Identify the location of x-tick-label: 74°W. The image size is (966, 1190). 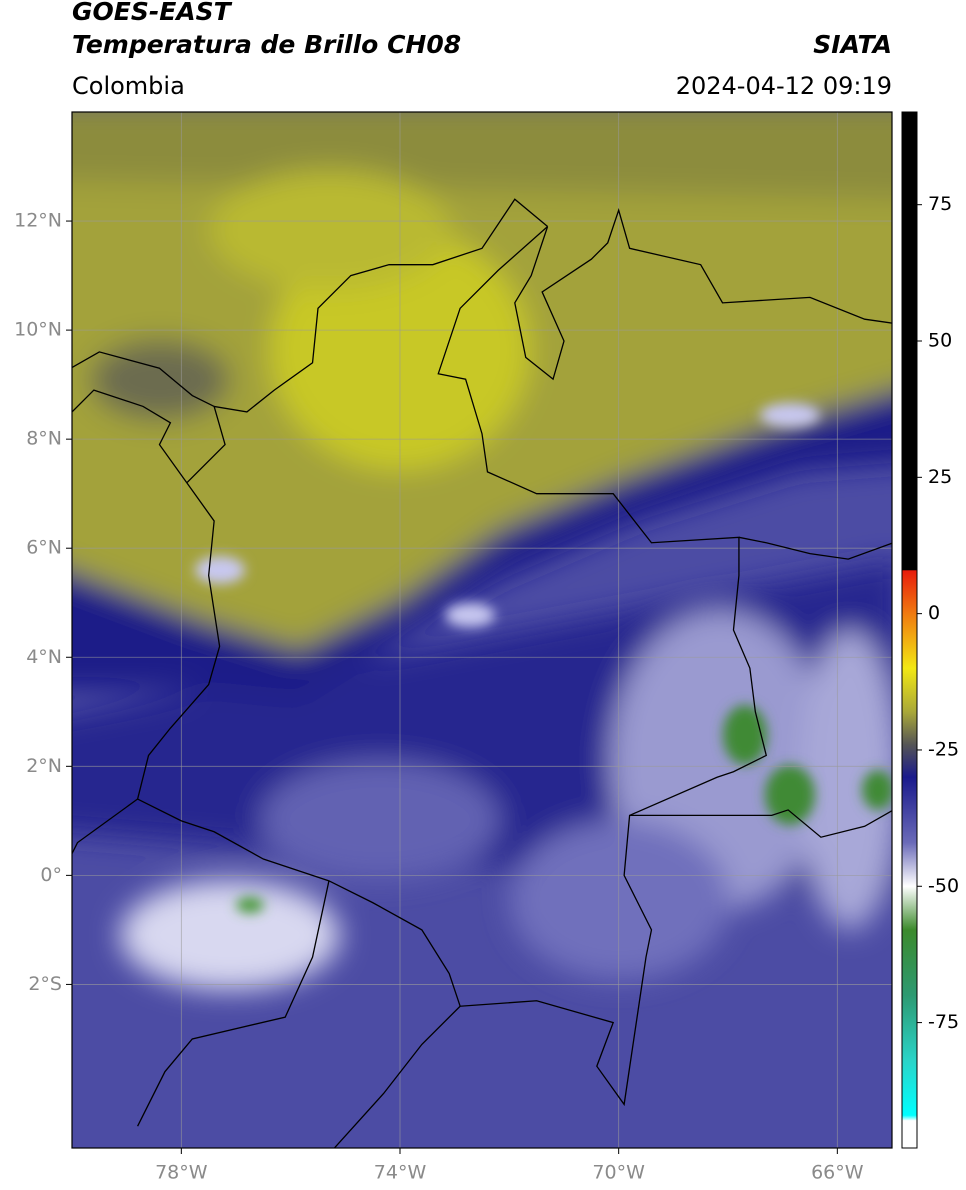
(400, 1173).